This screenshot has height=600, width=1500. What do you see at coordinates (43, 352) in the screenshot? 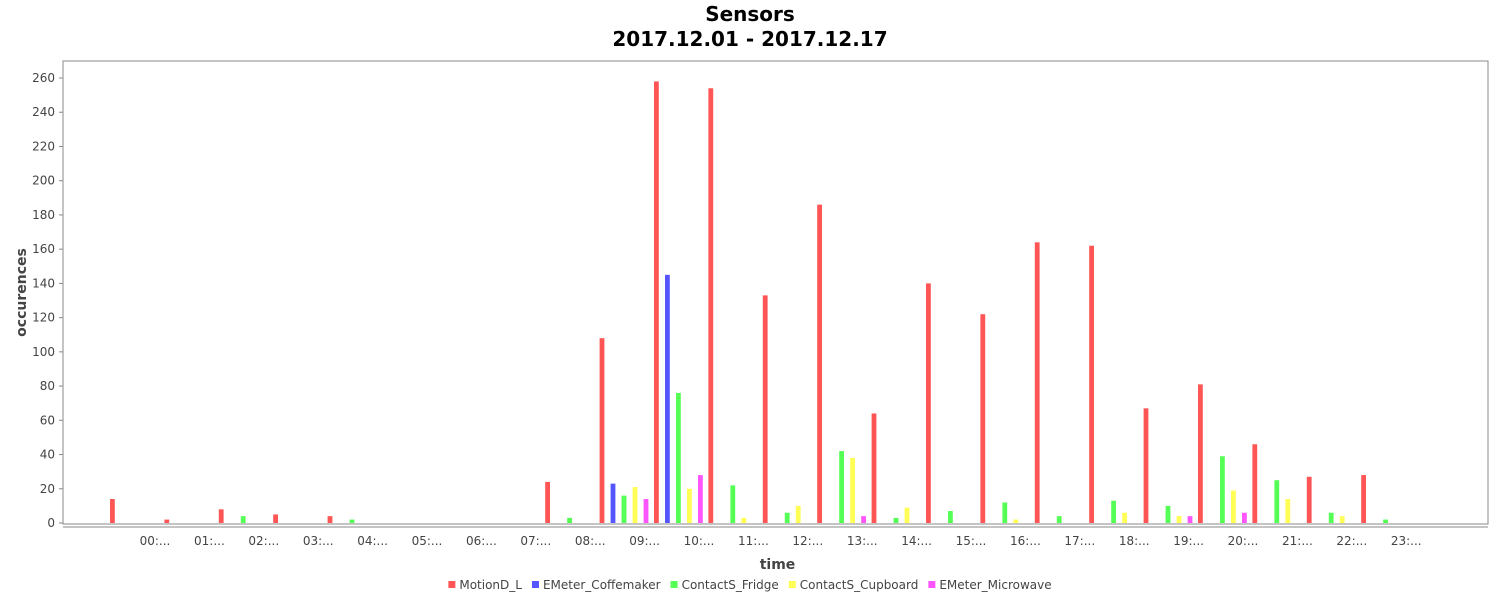
I see `y-tick-label: 100` at bounding box center [43, 352].